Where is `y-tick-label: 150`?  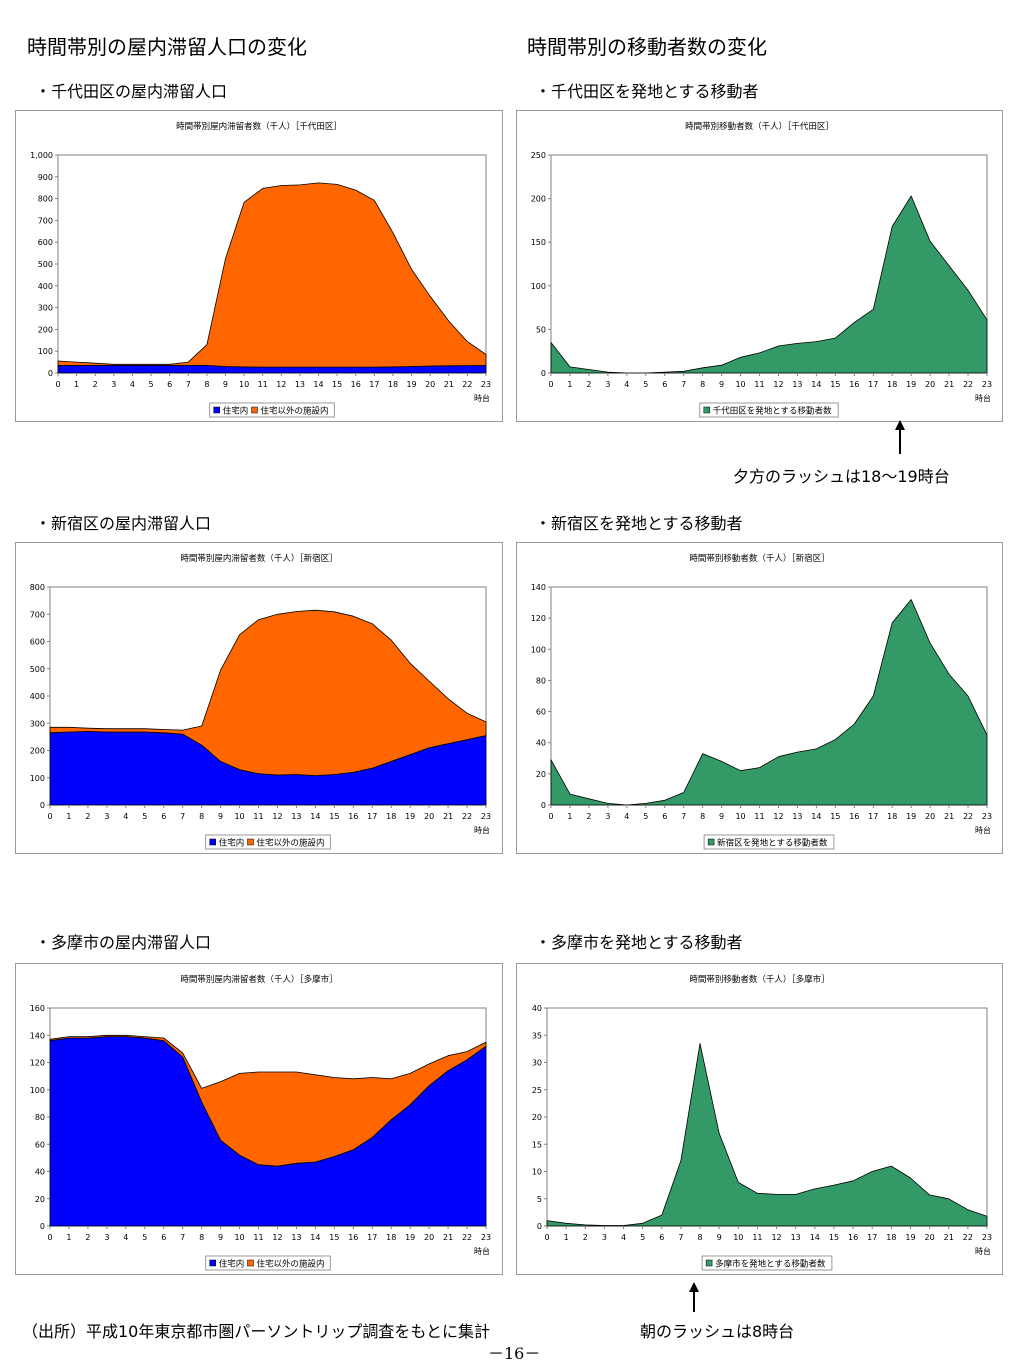 y-tick-label: 150 is located at coordinates (538, 242).